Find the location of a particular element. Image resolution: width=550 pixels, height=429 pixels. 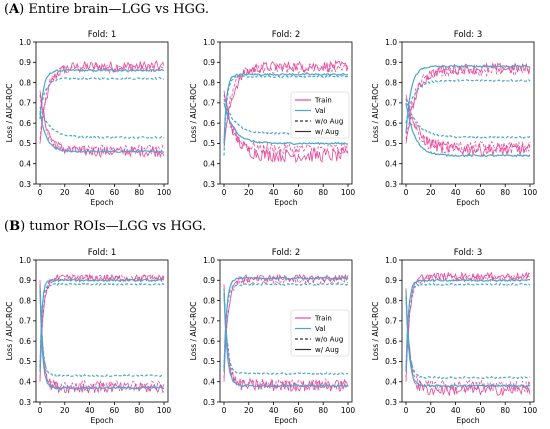

panel-title: Fold: 1 is located at coordinates (102, 253).